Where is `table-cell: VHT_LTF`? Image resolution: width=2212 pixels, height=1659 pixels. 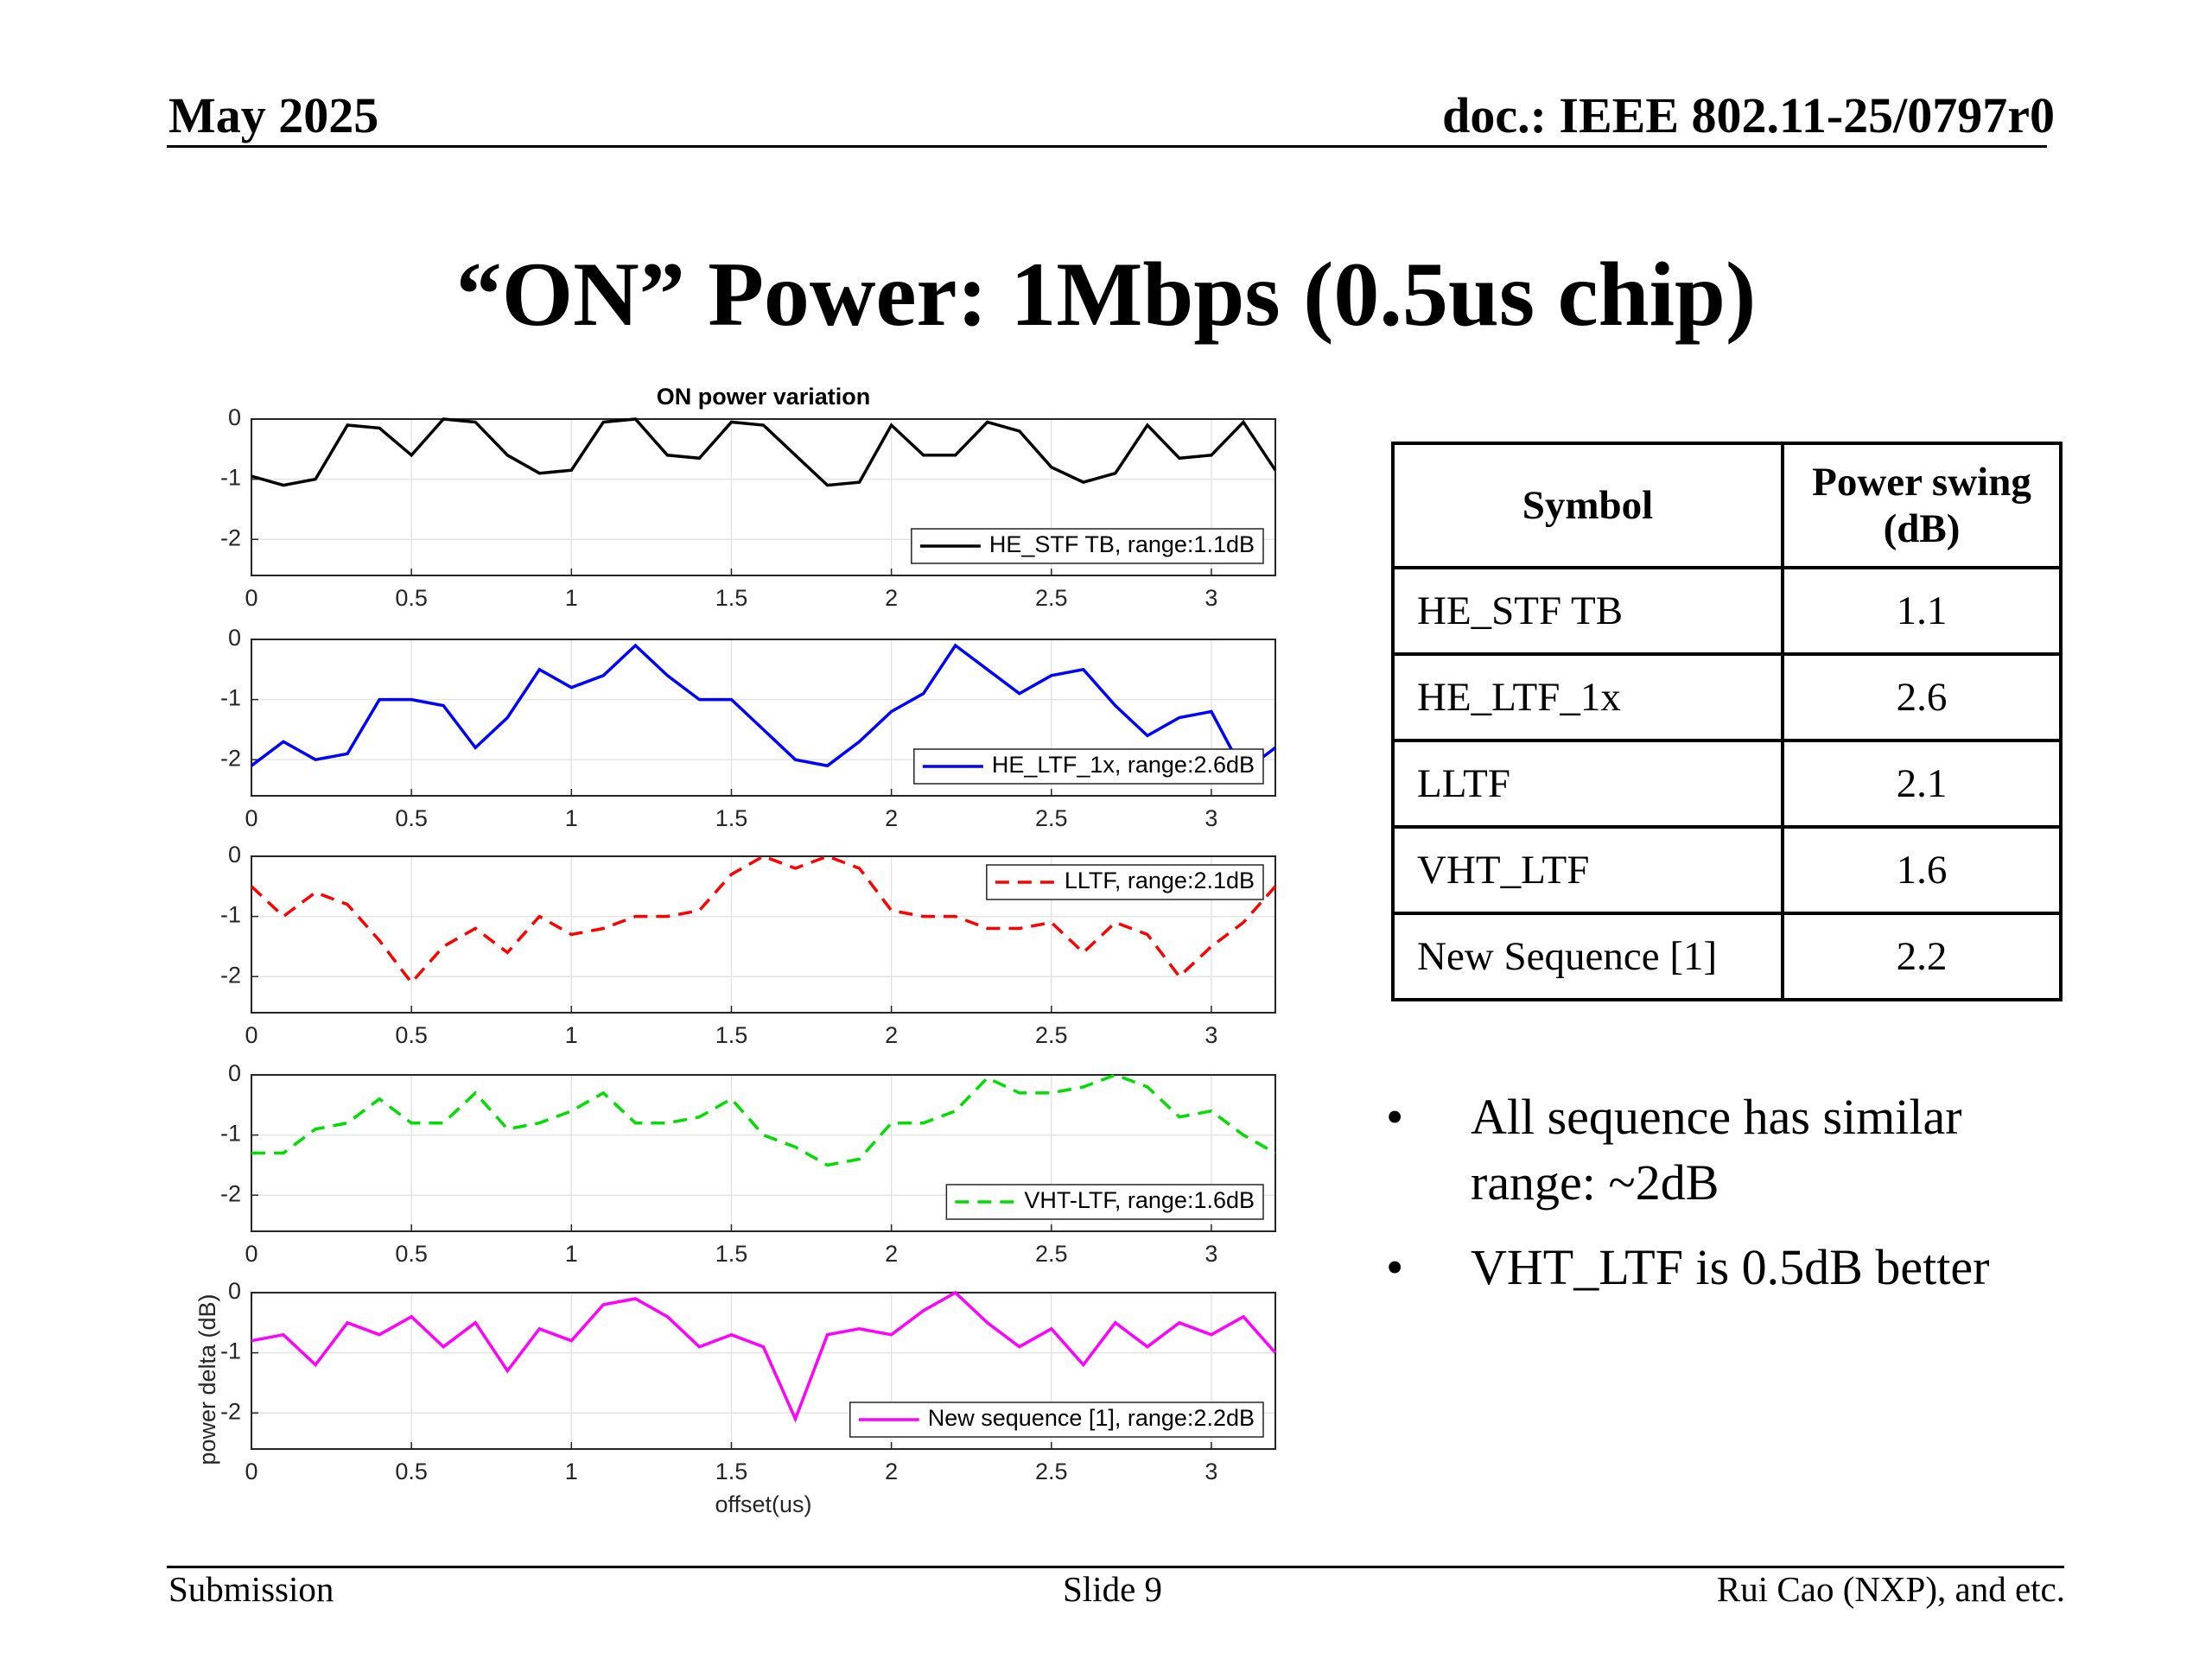 table-cell: VHT_LTF is located at coordinates (1587, 870).